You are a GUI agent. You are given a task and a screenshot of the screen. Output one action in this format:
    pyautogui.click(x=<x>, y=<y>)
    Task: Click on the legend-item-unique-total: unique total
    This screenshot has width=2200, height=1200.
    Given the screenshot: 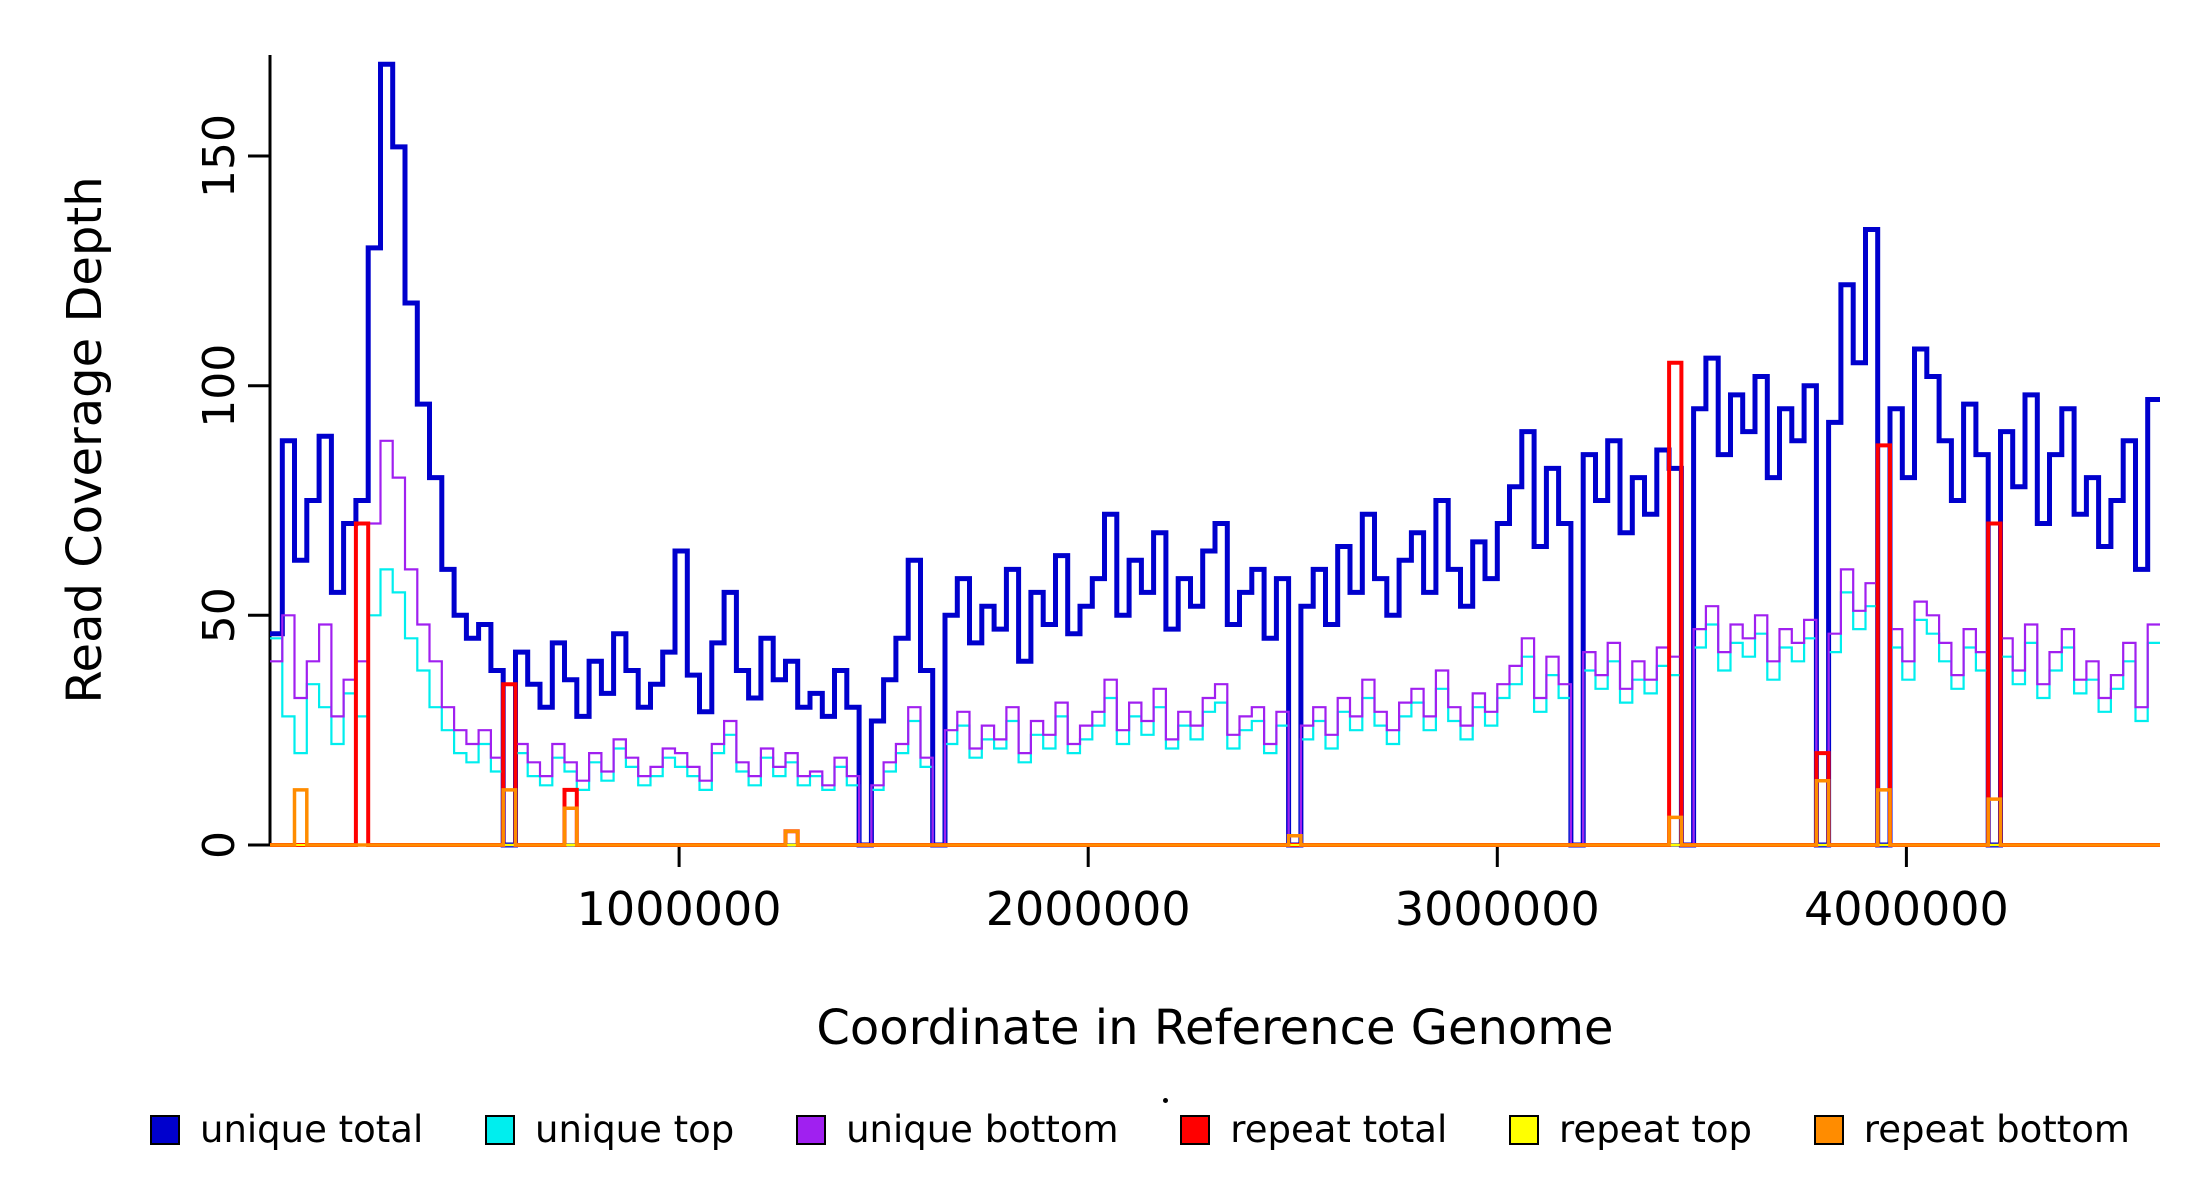 What is the action you would take?
    pyautogui.click(x=286, y=1129)
    